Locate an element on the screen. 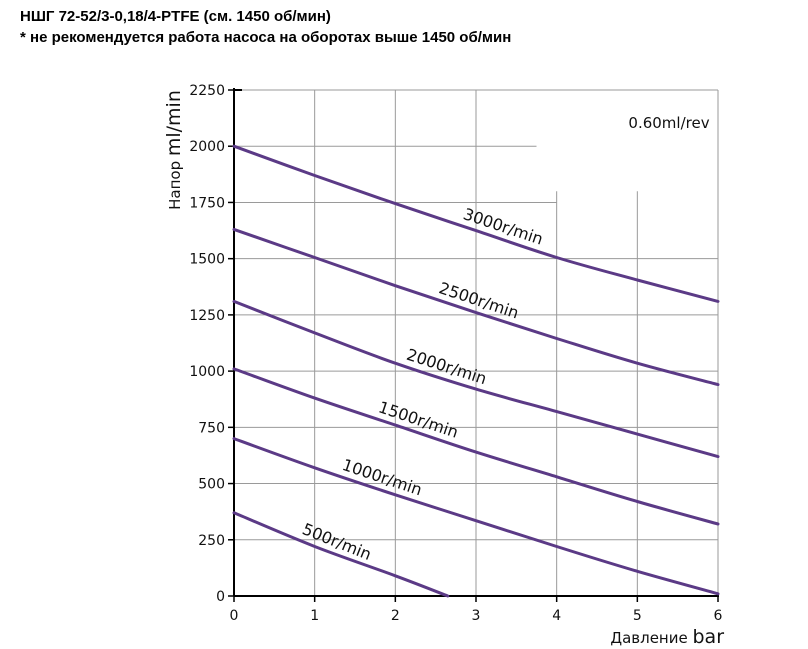 The image size is (808, 649). series-label: 2500r/min is located at coordinates (479, 300).